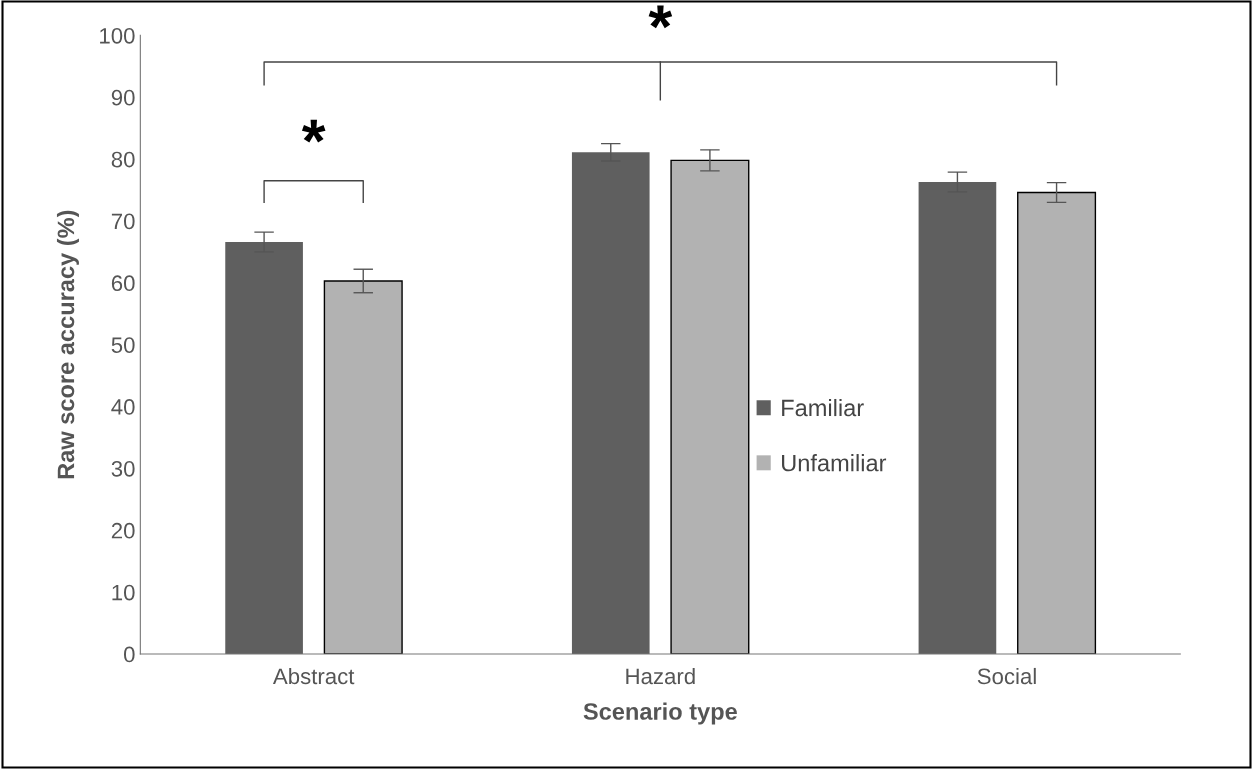 This screenshot has width=1253, height=769. Describe the element at coordinates (123, 468) in the screenshot. I see `y-tick-label: 30` at that location.